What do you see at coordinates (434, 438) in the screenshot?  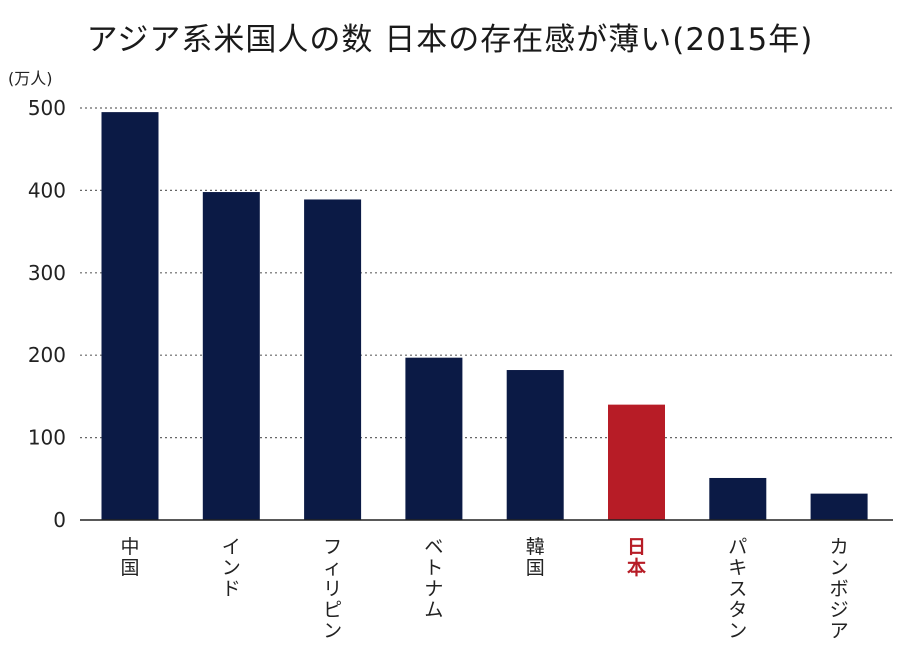 I see `bar-ベトナム` at bounding box center [434, 438].